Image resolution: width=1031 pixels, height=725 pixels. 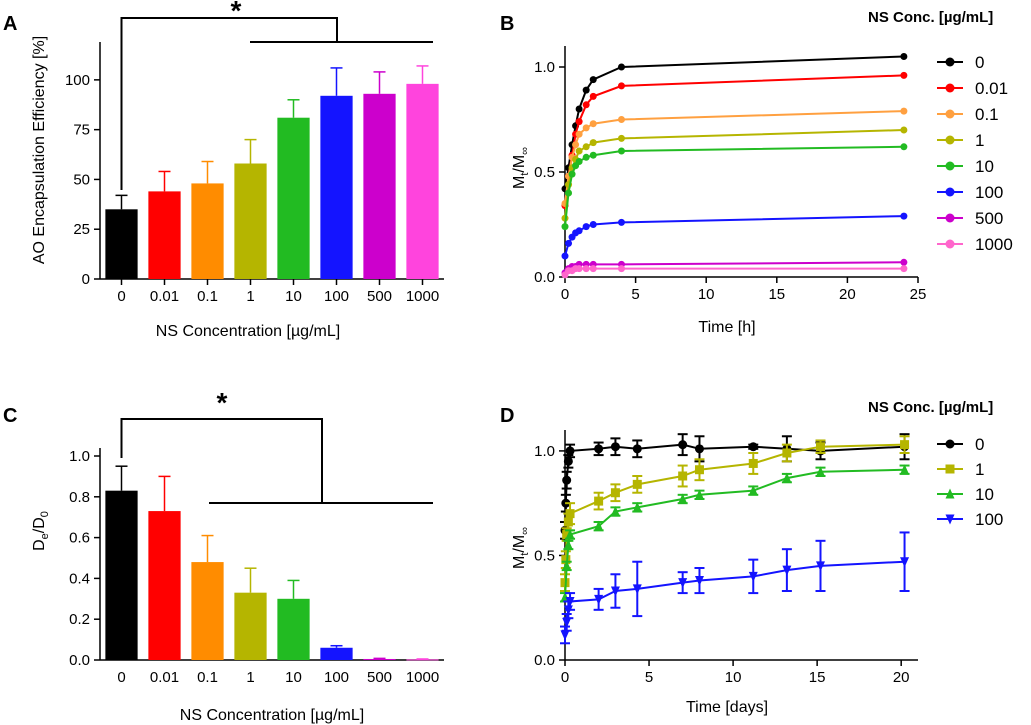 I want to click on x-tick-label: 1, so click(x=250, y=677).